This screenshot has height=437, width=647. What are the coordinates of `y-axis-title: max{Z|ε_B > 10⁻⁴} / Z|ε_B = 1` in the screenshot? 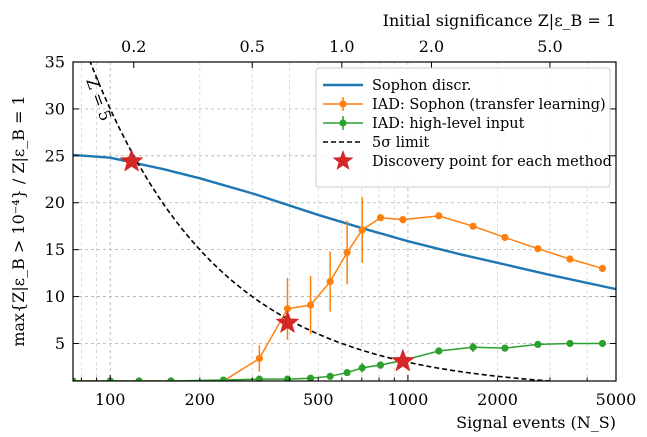 It's located at (18, 220).